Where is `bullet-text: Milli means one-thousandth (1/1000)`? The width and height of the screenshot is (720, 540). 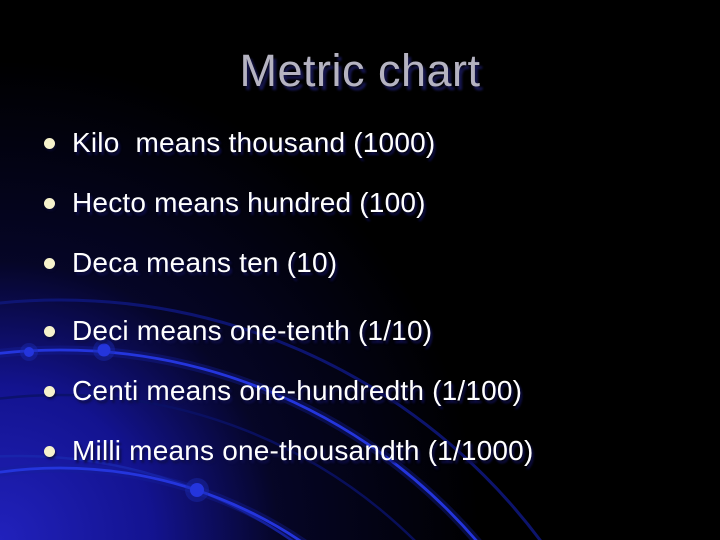
bullet-text: Milli means one-thousandth (1/1000) is located at coordinates (303, 450).